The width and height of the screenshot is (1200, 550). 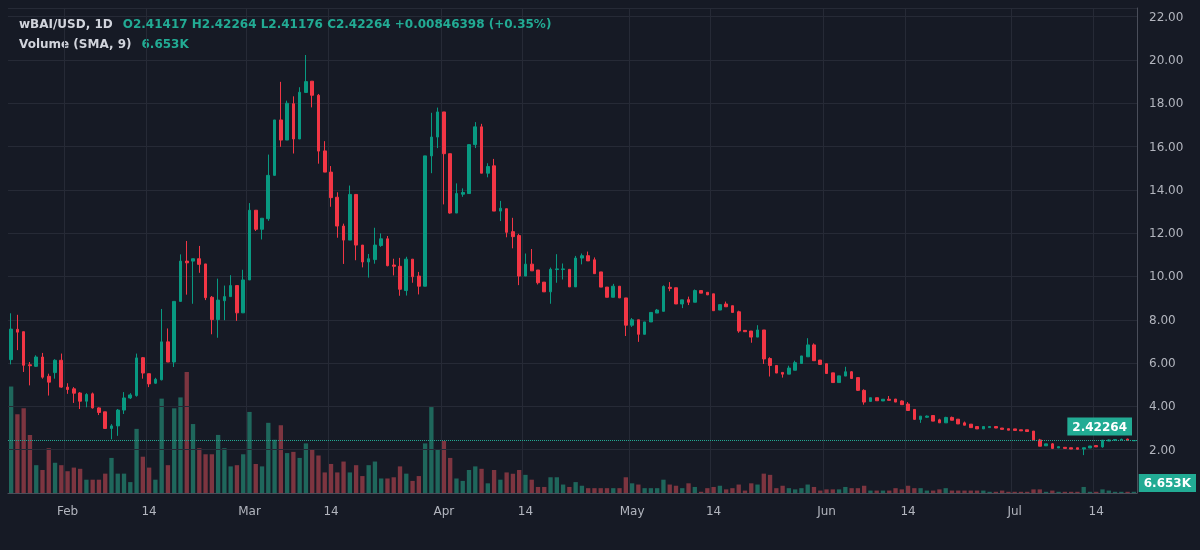 What do you see at coordinates (1166, 276) in the screenshot?
I see `y-tick-label: 10.00` at bounding box center [1166, 276].